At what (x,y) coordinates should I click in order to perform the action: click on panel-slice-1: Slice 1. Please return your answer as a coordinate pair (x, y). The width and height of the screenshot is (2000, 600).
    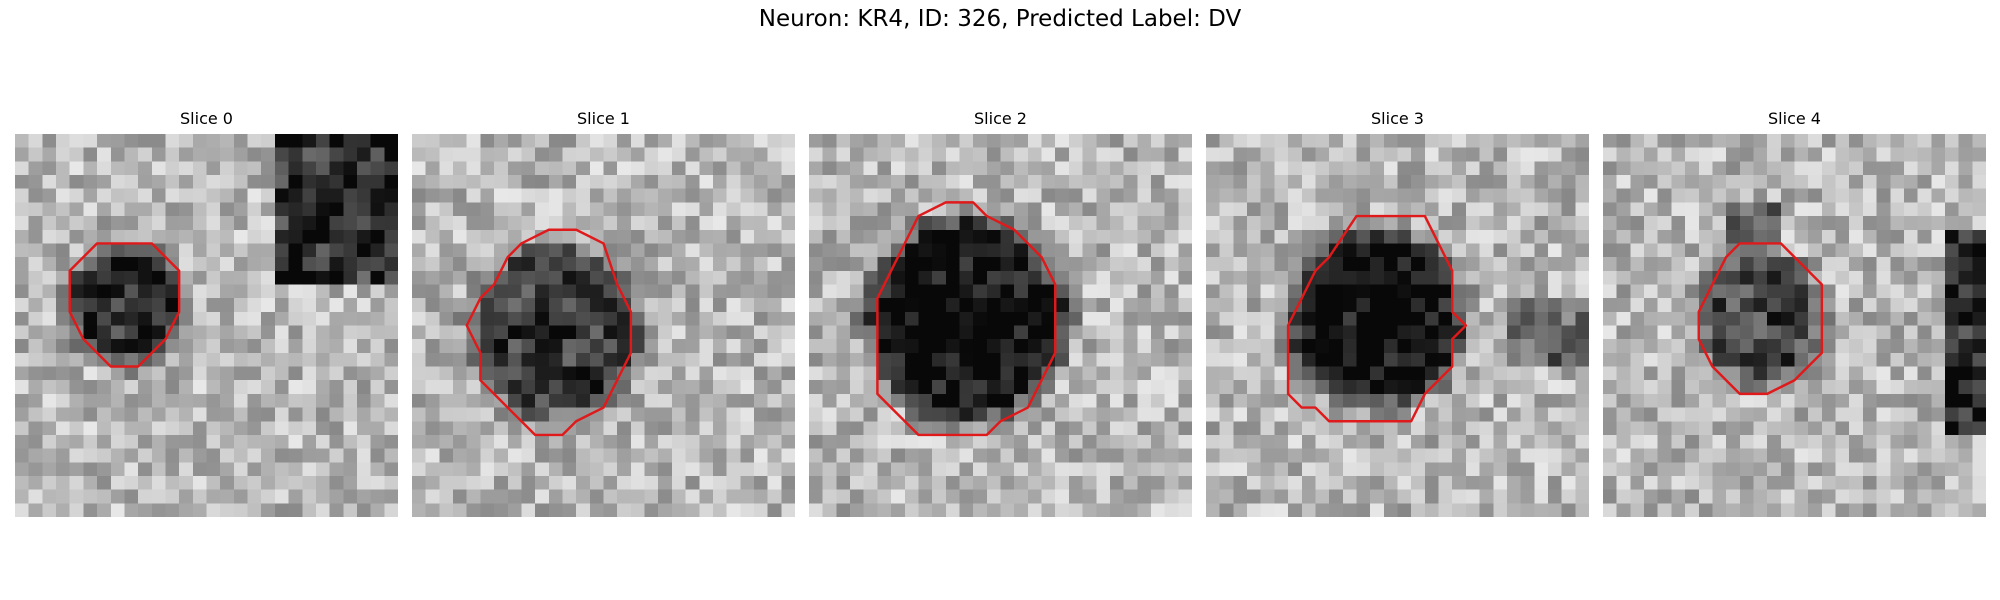
    Looking at the image, I should click on (603, 312).